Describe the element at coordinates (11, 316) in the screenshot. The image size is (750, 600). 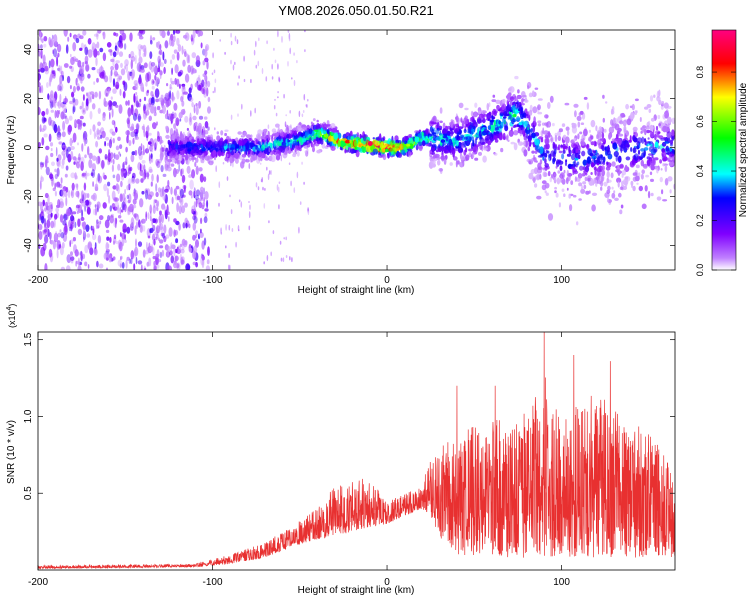
I see `snr-scale-label: (x104)` at that location.